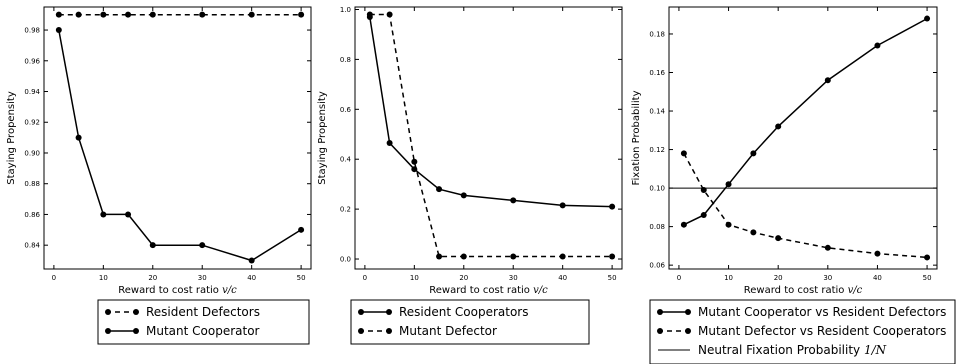 This screenshot has width=956, height=364. Describe the element at coordinates (203, 312) in the screenshot. I see `legend-label: Resident Defectors` at that location.